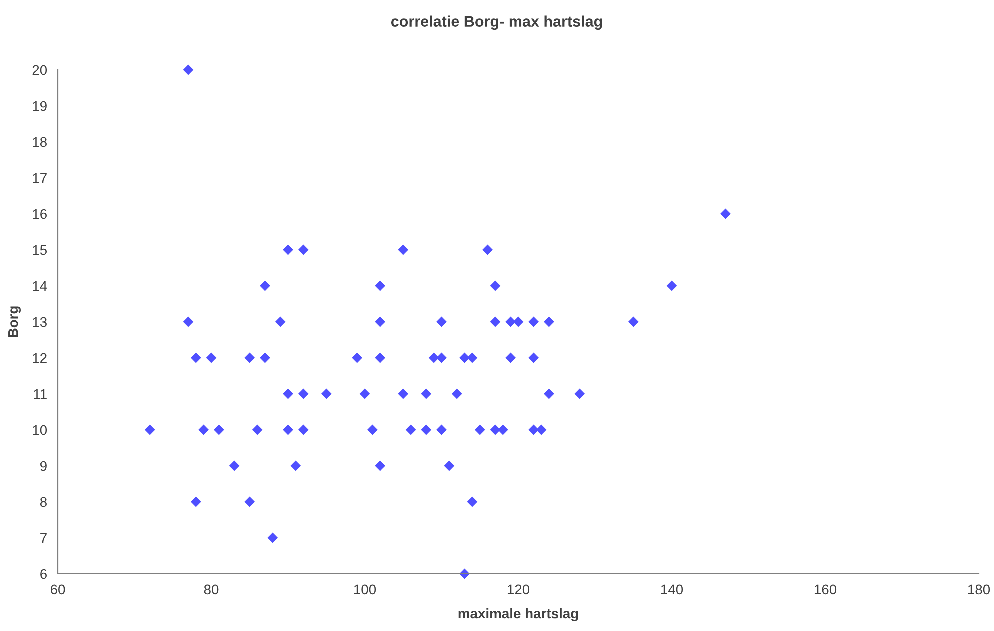 The image size is (994, 631). I want to click on x-tick-label: 160, so click(825, 589).